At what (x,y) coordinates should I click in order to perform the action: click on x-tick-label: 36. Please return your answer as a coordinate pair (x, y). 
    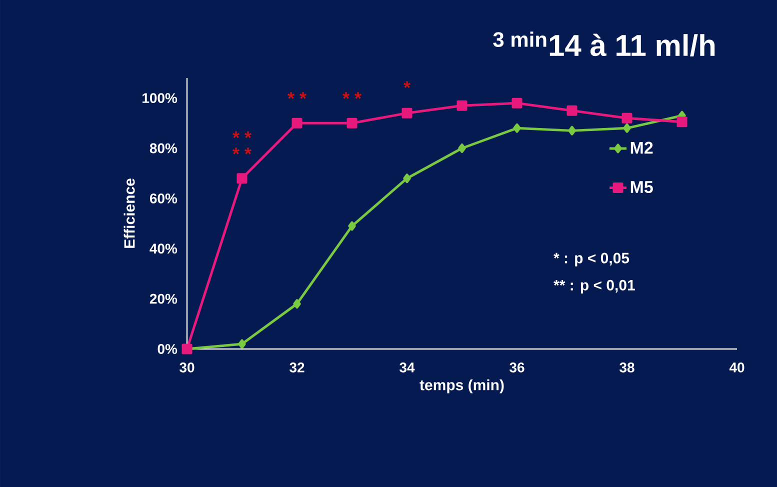
    Looking at the image, I should click on (517, 367).